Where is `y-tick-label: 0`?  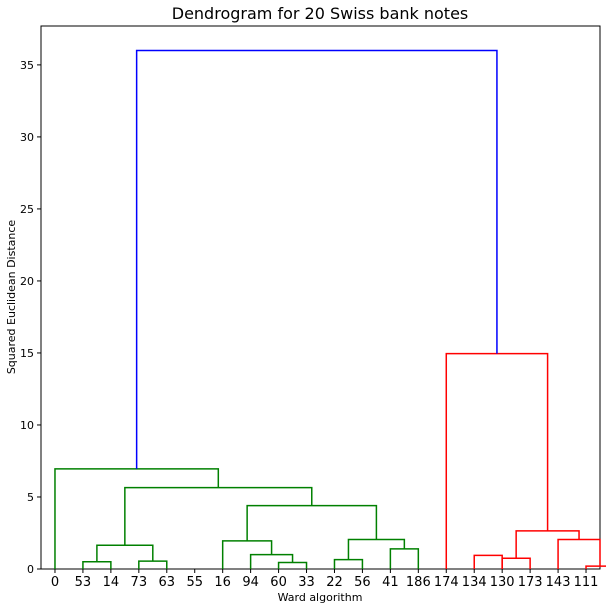
y-tick-label: 0 is located at coordinates (30, 569).